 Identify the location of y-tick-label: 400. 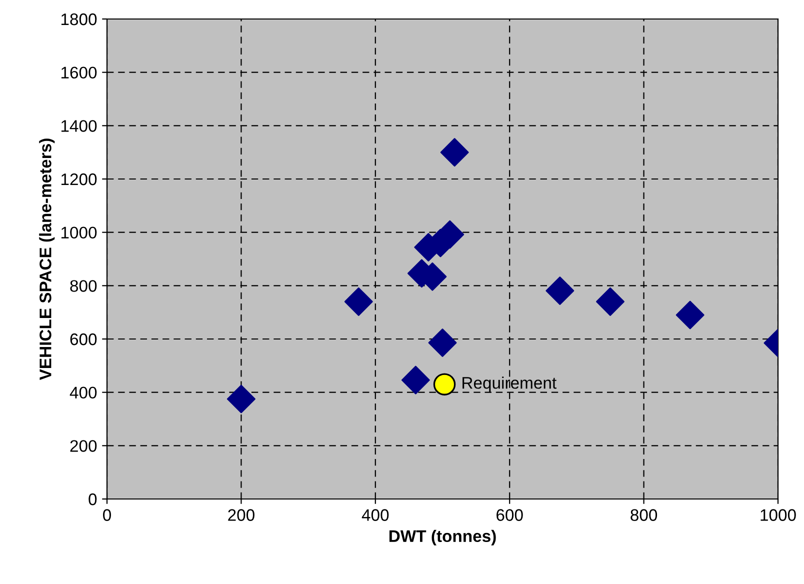
(83, 392).